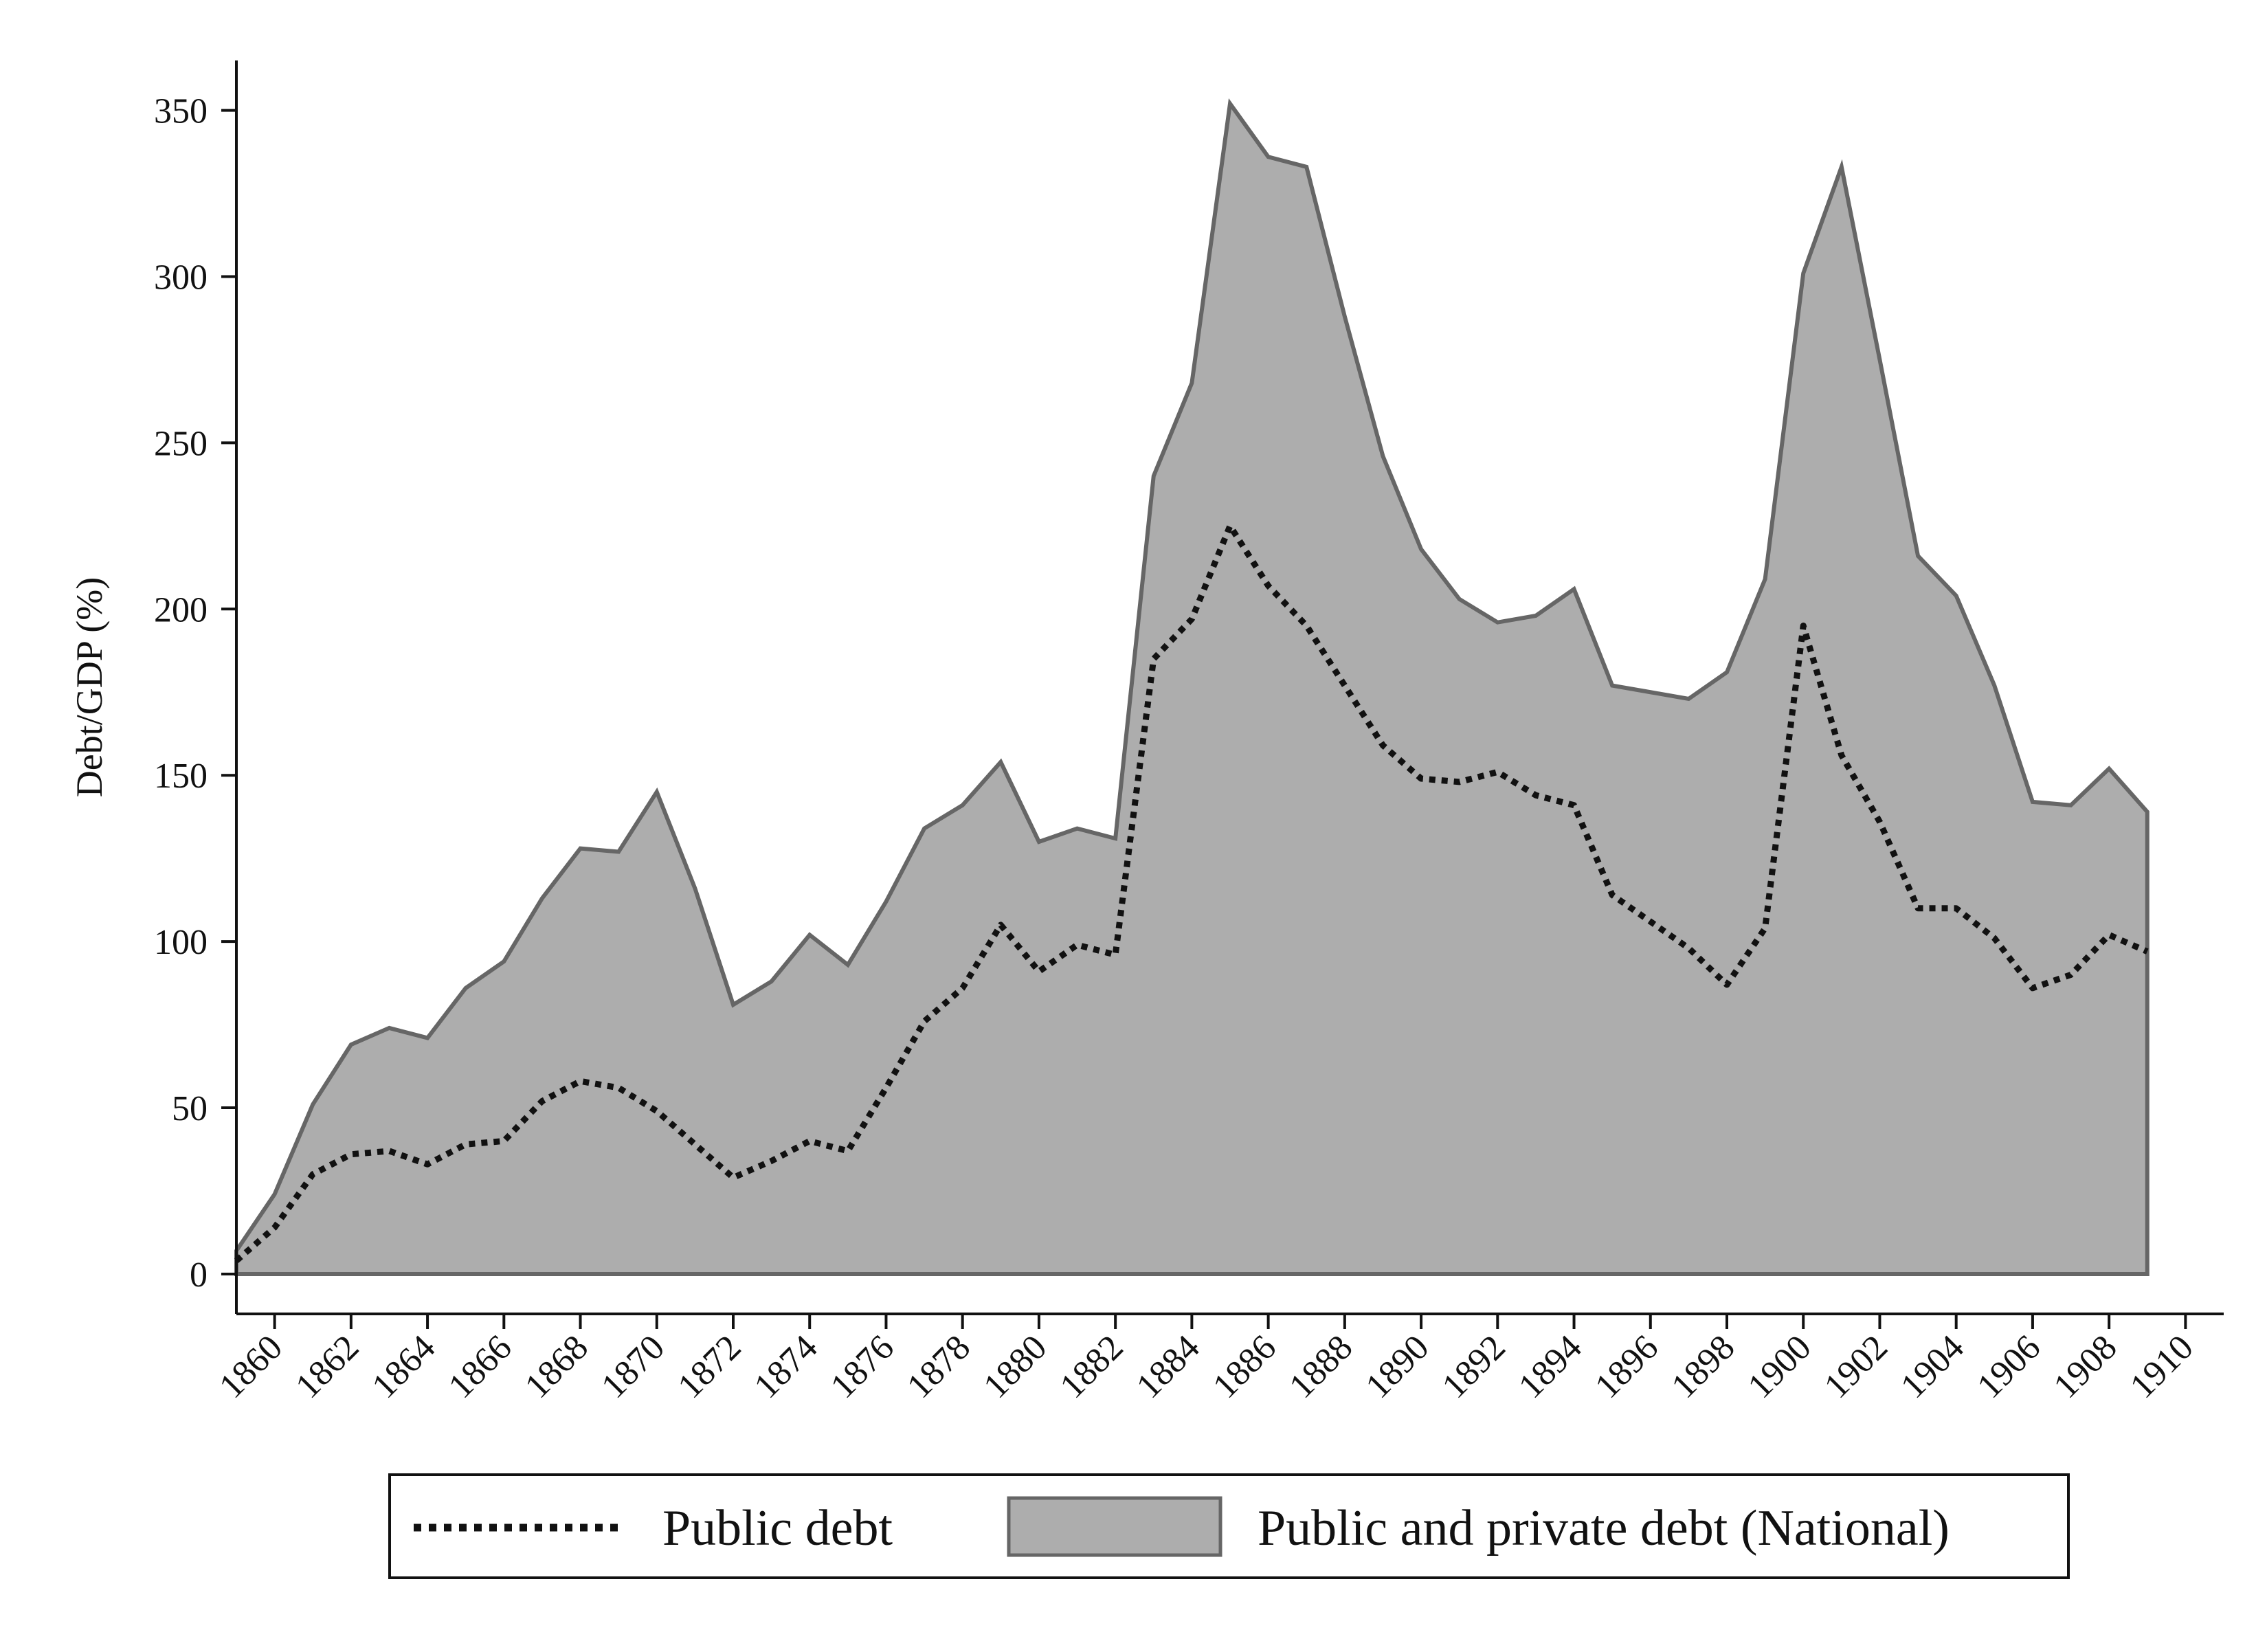  I want to click on x-tick-label: 1900, so click(1780, 1367).